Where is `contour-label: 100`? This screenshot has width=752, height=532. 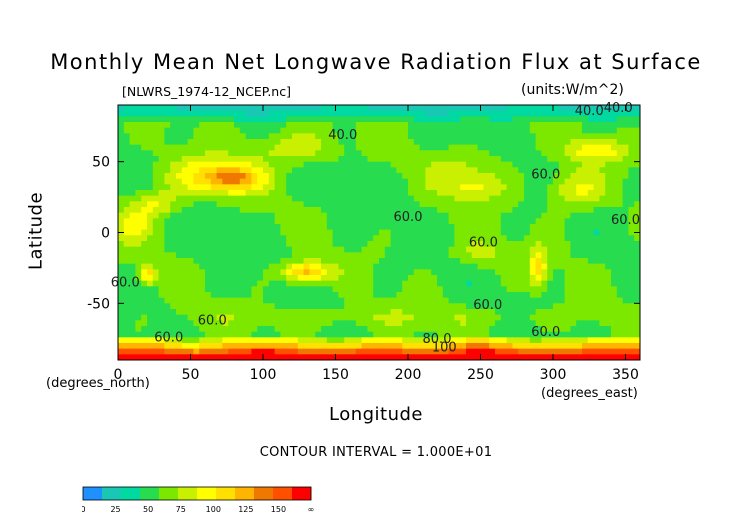
contour-label: 100 is located at coordinates (444, 348).